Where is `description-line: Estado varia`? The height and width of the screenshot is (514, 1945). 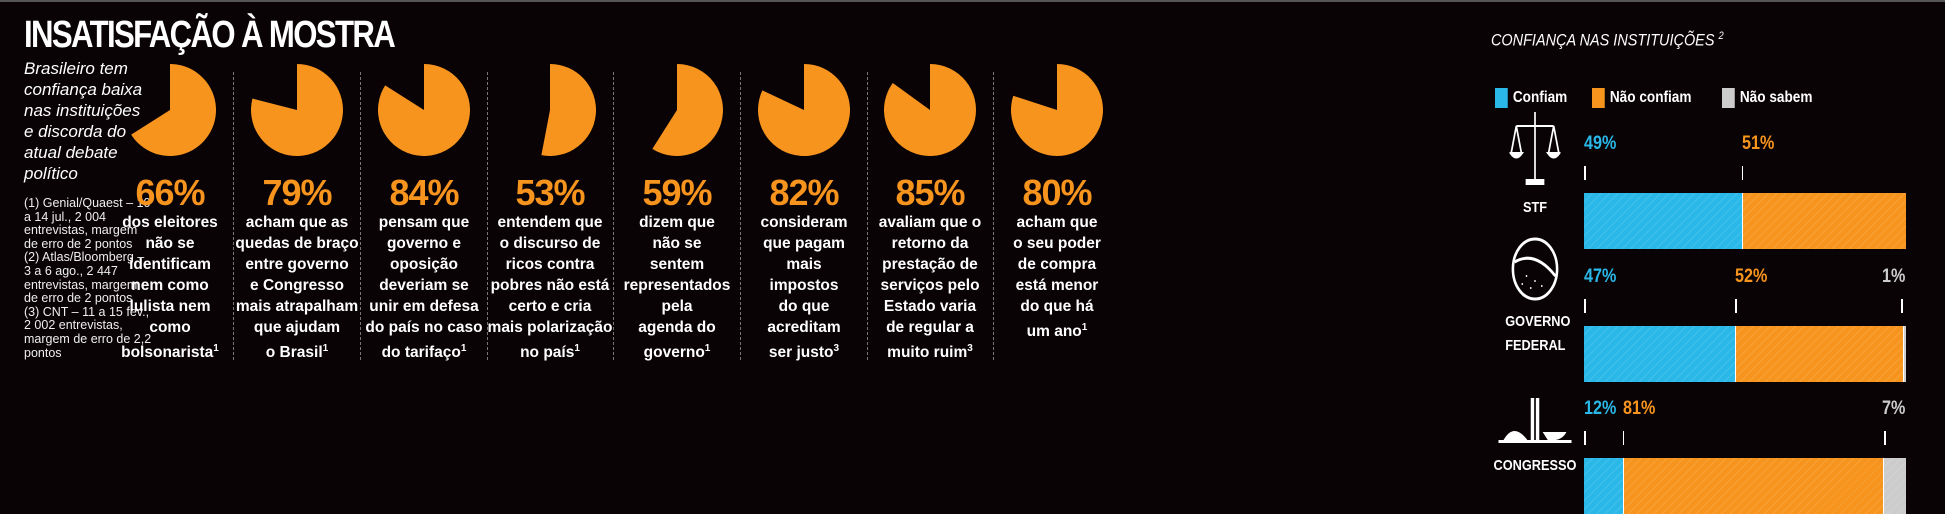
description-line: Estado varia is located at coordinates (930, 306).